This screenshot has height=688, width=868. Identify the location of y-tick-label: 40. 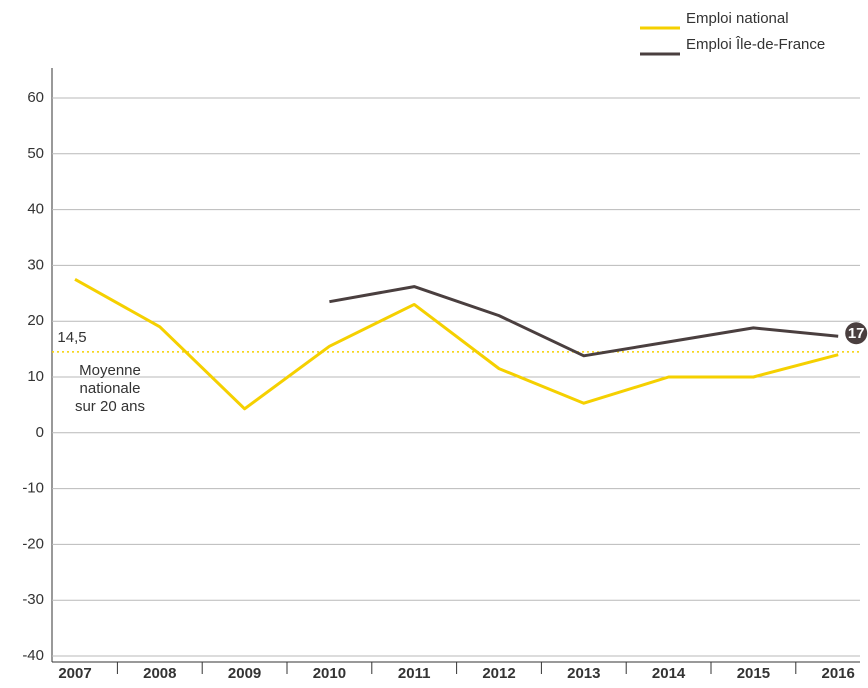
(35, 209).